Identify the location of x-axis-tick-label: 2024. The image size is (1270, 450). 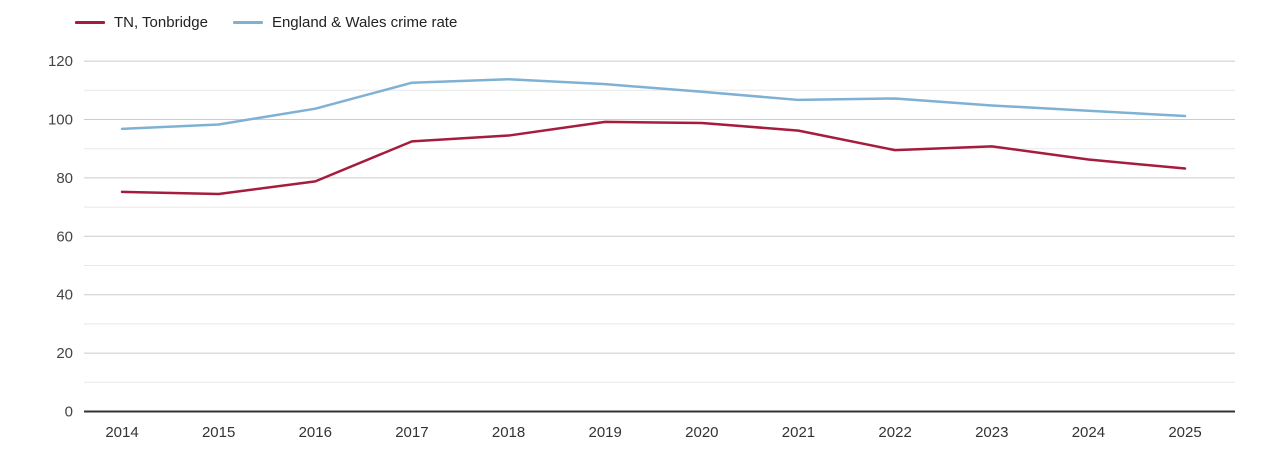
(1088, 432).